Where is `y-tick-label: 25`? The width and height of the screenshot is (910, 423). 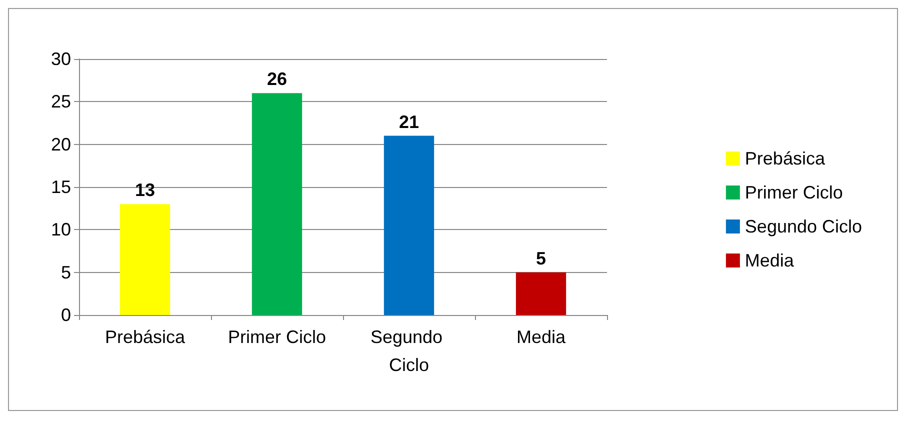
y-tick-label: 25 is located at coordinates (60, 102).